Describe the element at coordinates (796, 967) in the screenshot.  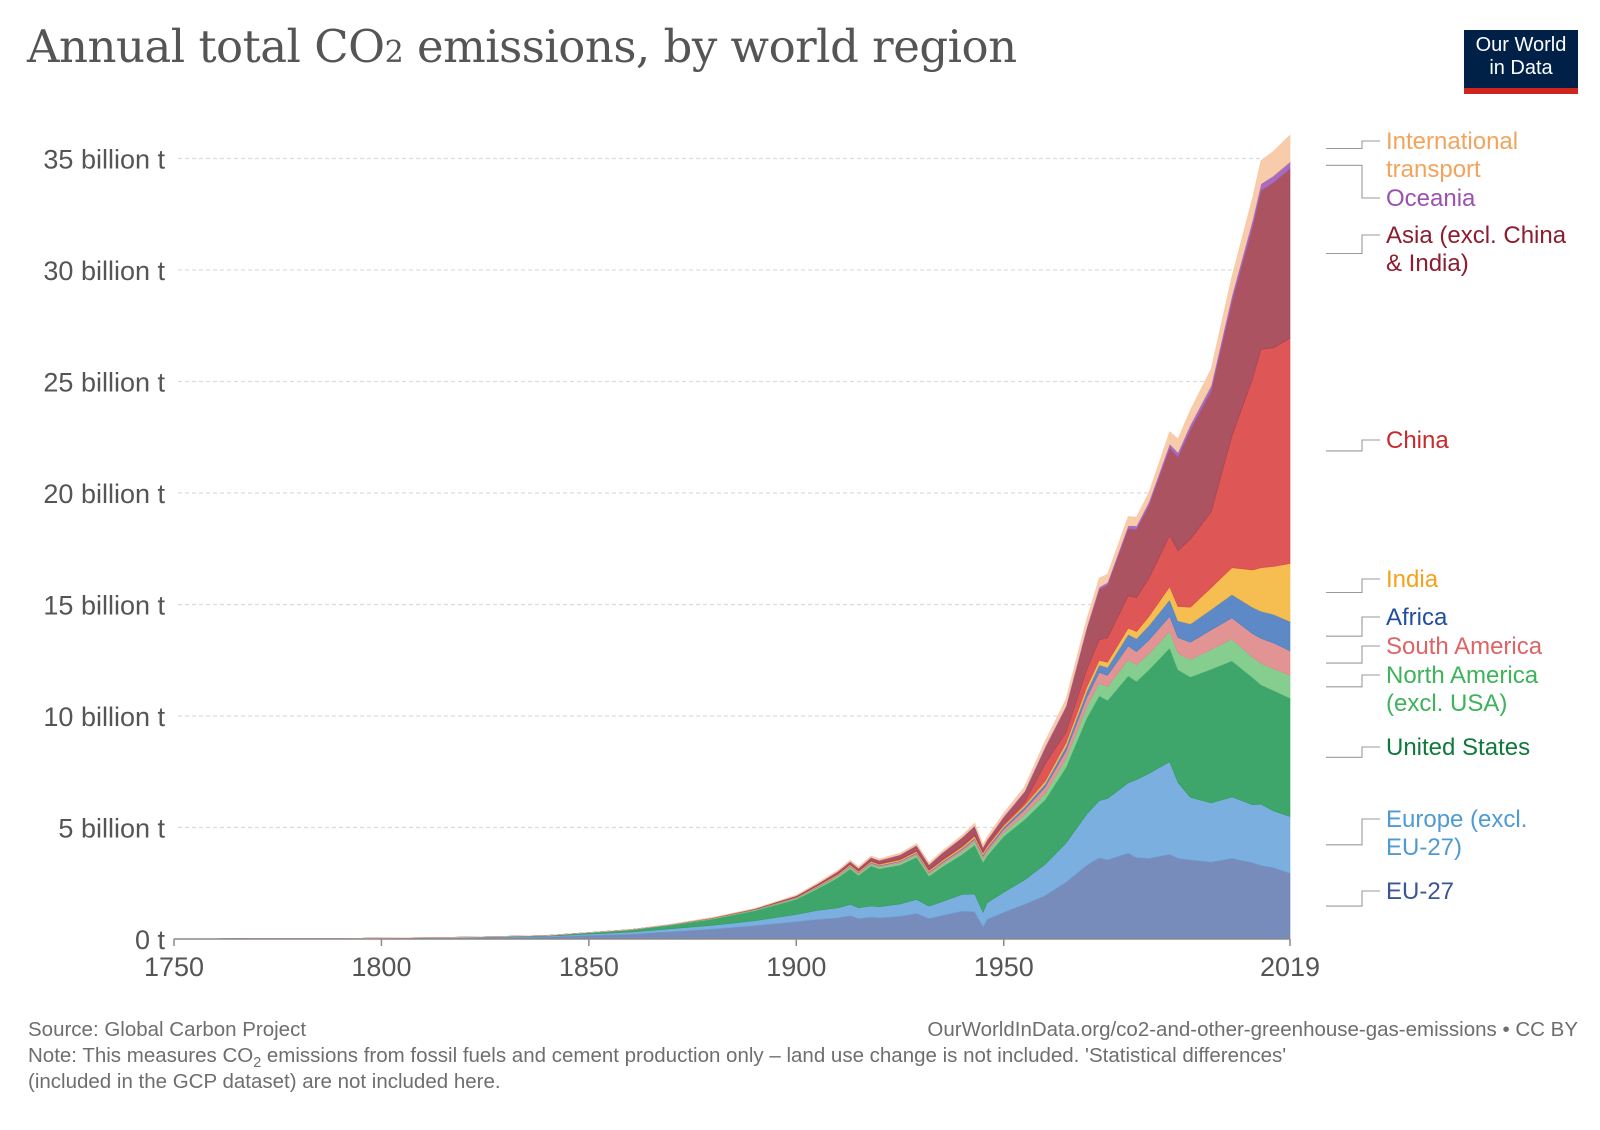
I see `x-tick-label: 1900` at that location.